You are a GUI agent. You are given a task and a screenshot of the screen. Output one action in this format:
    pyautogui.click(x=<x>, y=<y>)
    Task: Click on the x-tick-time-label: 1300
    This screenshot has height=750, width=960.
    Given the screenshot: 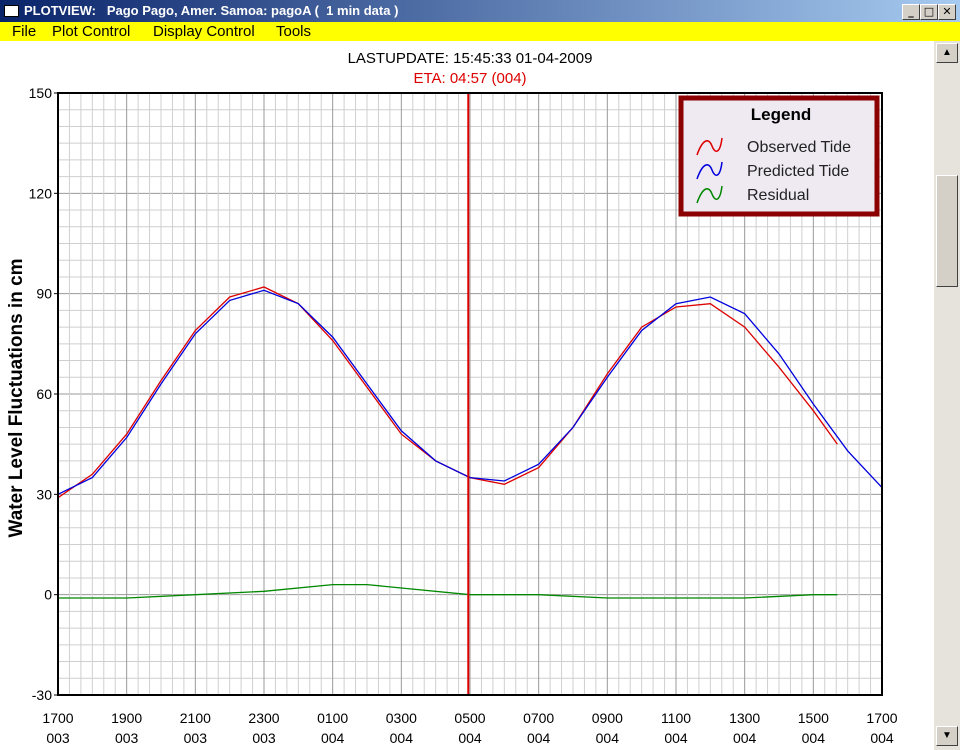 What is the action you would take?
    pyautogui.click(x=744, y=718)
    